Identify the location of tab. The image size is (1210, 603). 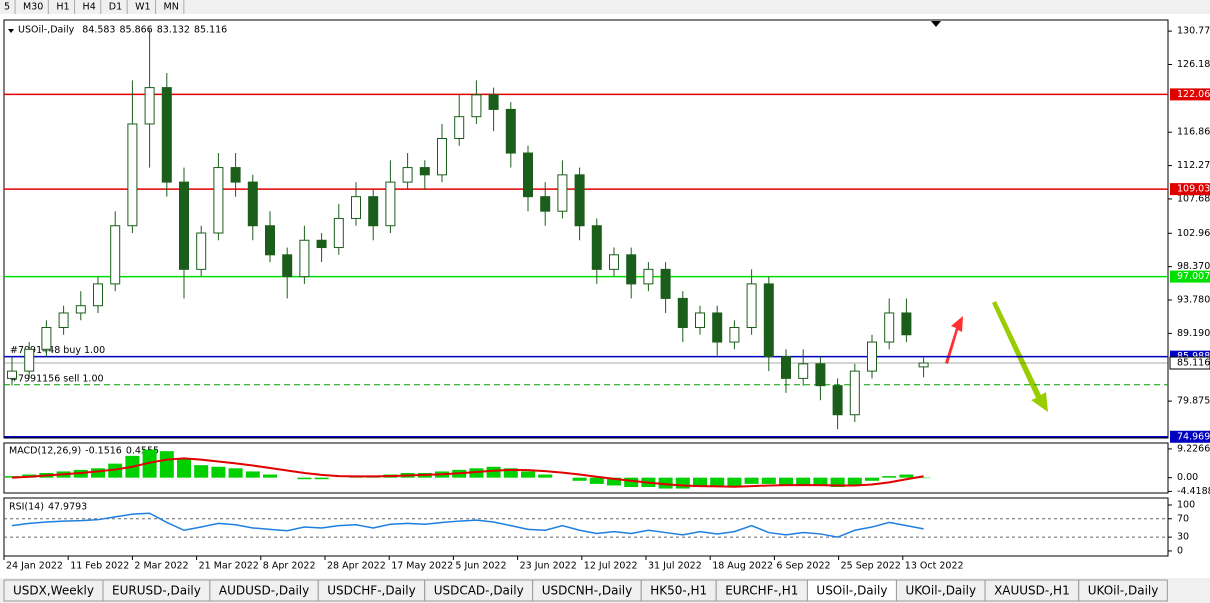
(1123, 590).